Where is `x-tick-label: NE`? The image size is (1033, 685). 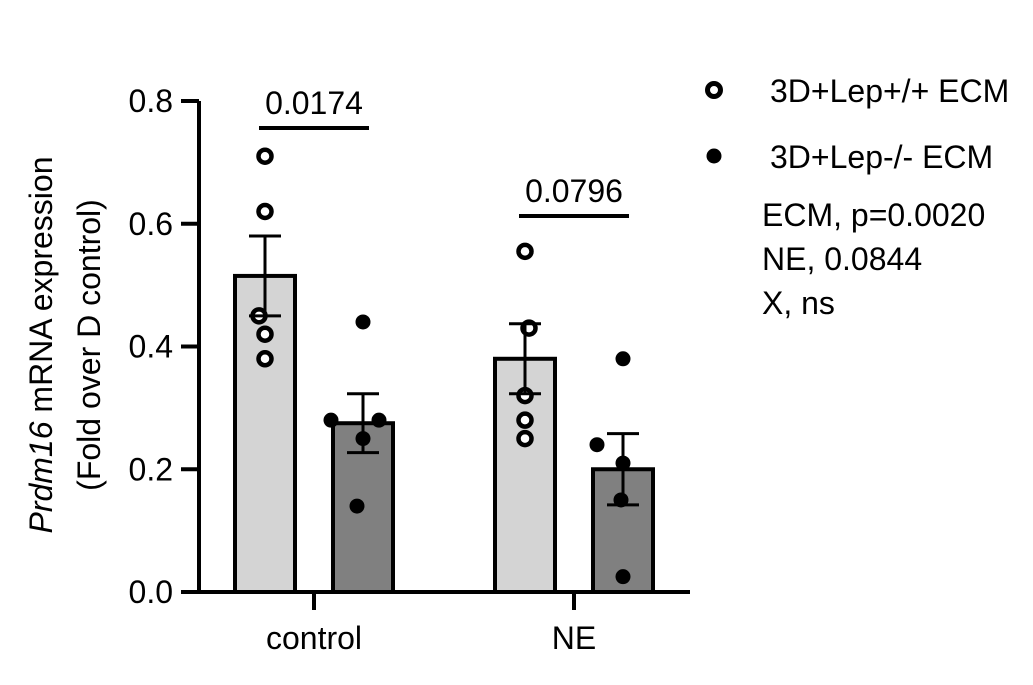 x-tick-label: NE is located at coordinates (574, 638).